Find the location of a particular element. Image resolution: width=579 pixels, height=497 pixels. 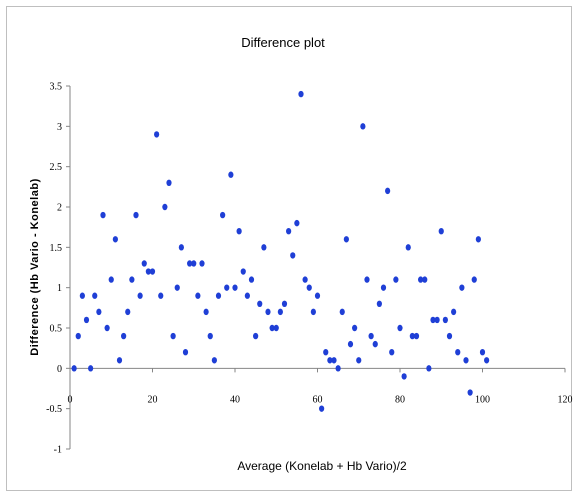

y-tick-label: 0.5 is located at coordinates (56, 329).